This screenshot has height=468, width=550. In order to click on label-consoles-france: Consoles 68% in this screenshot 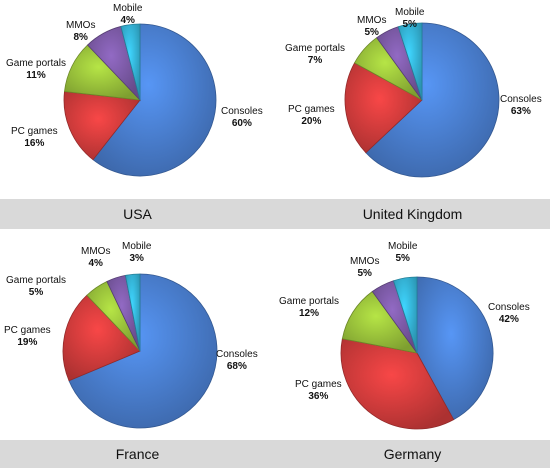, I will do `click(237, 360)`.